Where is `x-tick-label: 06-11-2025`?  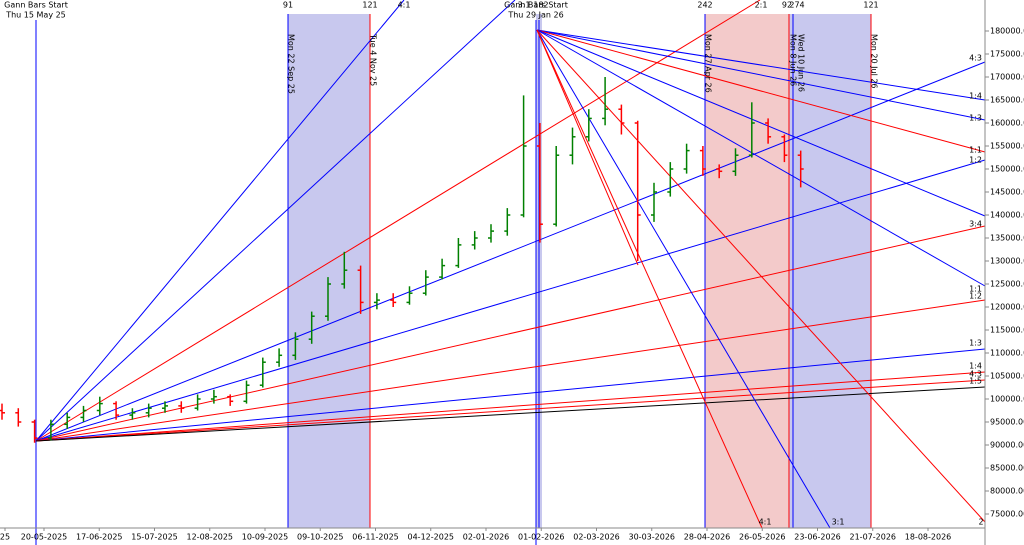 x-tick-label: 06-11-2025 is located at coordinates (375, 537).